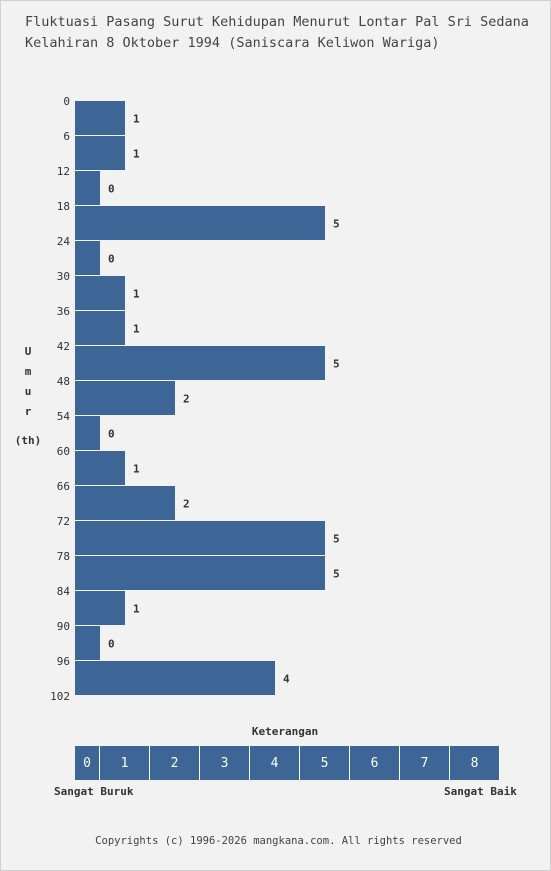  I want to click on y-tick-label: 48, so click(63, 381).